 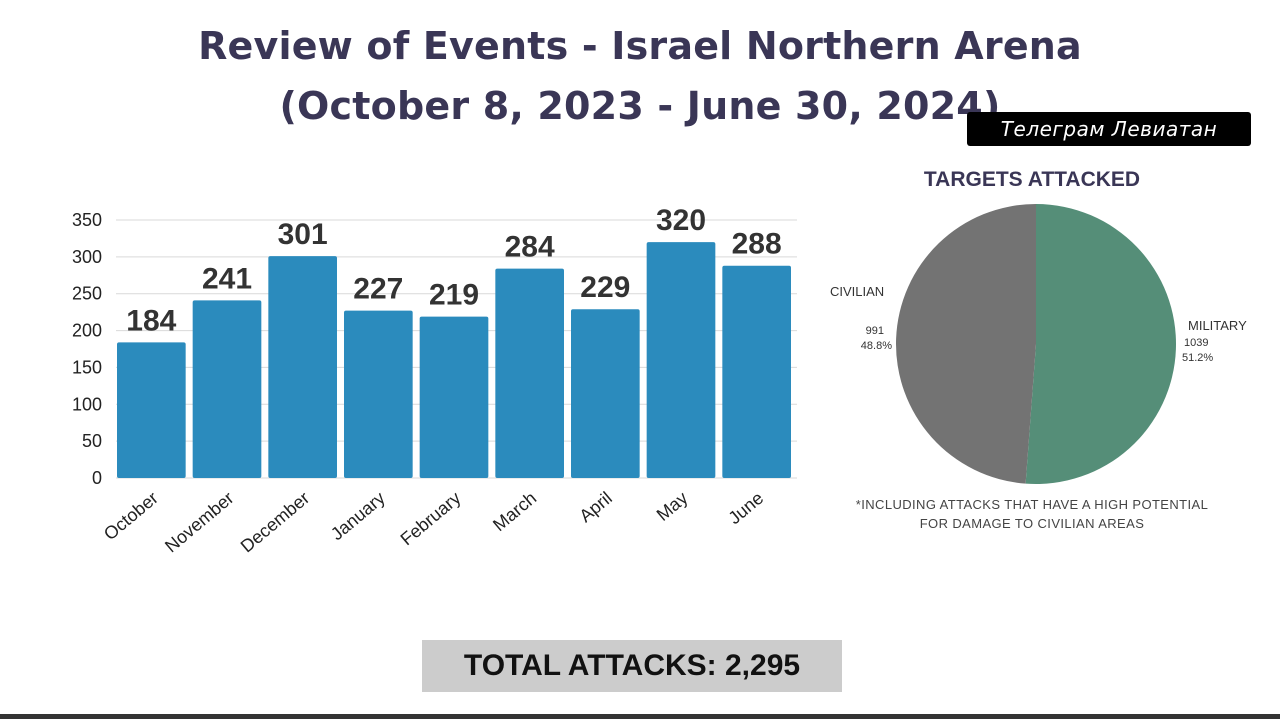 What do you see at coordinates (199, 522) in the screenshot?
I see `x-tick-label: November` at bounding box center [199, 522].